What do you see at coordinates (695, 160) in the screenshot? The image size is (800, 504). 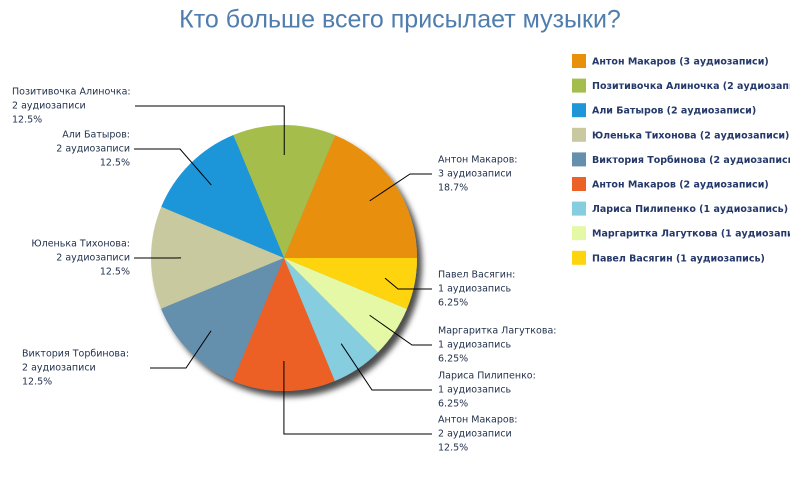 I see `legend-label: Виктория Торбинова (2 аудиозаписи)` at bounding box center [695, 160].